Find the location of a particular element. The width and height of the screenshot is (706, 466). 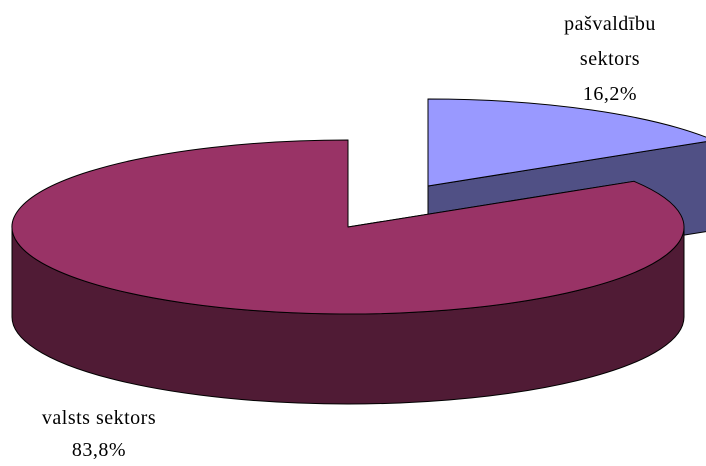

slice-label: pašvaldību sektors 16,2% is located at coordinates (610, 59).